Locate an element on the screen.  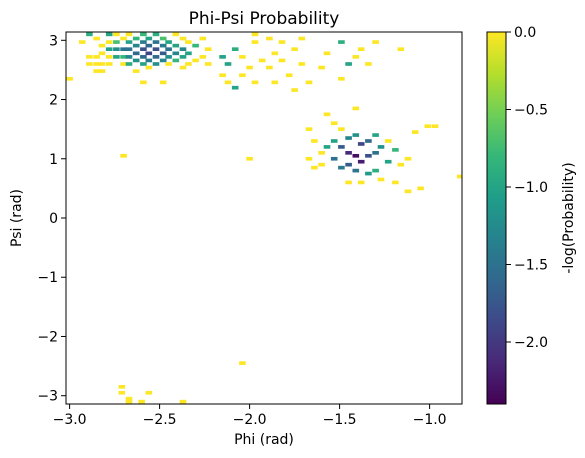
colorbar-tick-label: 0.0 is located at coordinates (525, 33).